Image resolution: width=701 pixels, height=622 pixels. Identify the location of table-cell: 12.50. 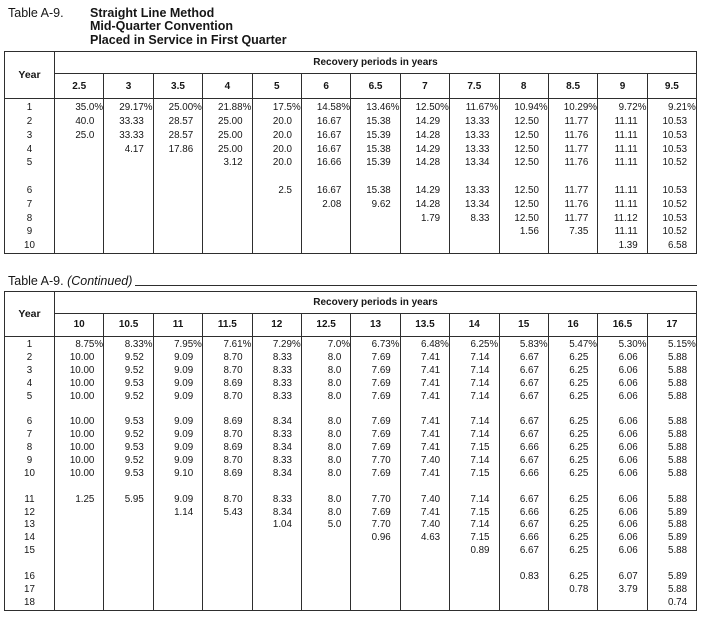
(526, 190).